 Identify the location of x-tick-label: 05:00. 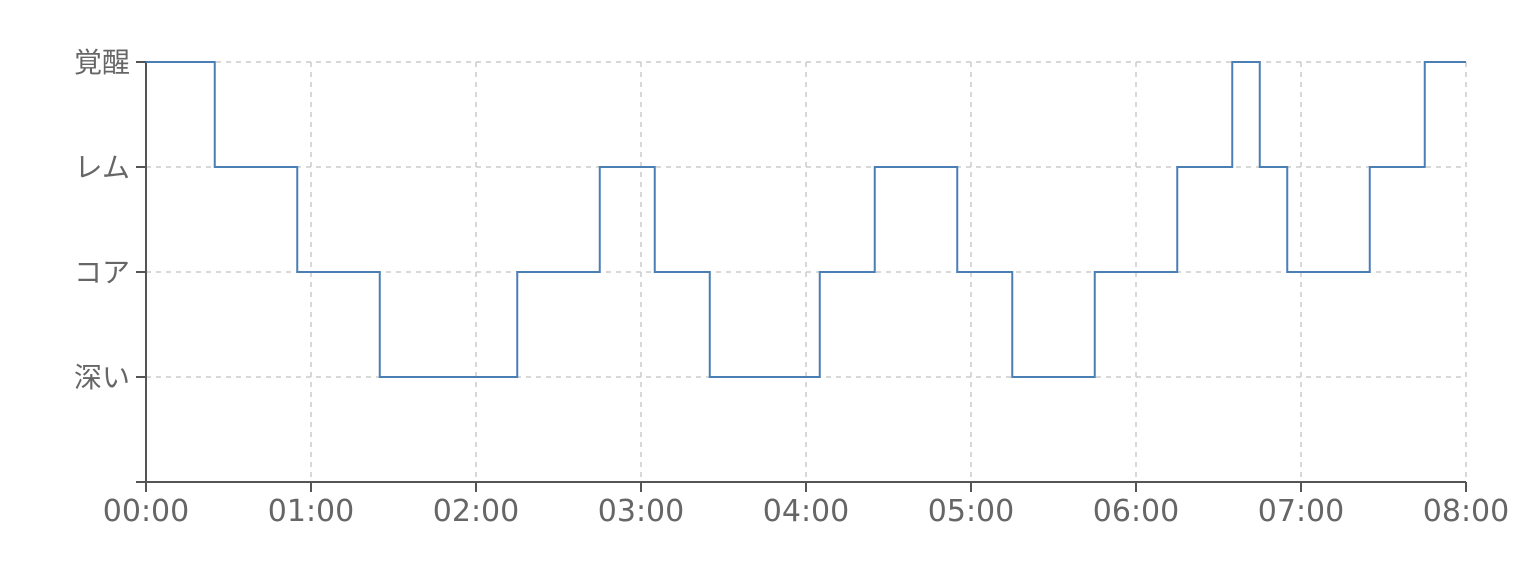
(971, 511).